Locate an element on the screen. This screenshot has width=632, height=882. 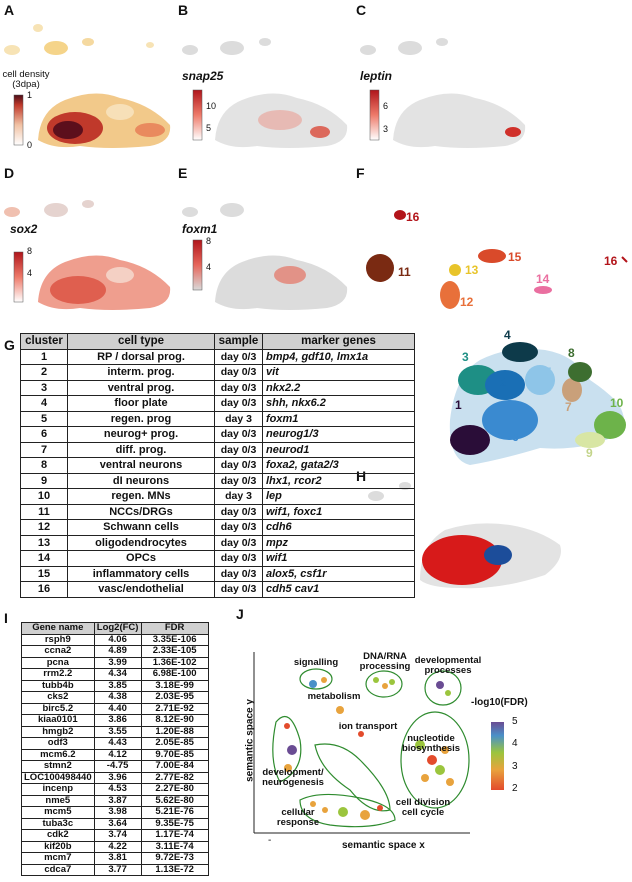
marker-genes-cell: nkx2.2 is located at coordinates (338, 387).